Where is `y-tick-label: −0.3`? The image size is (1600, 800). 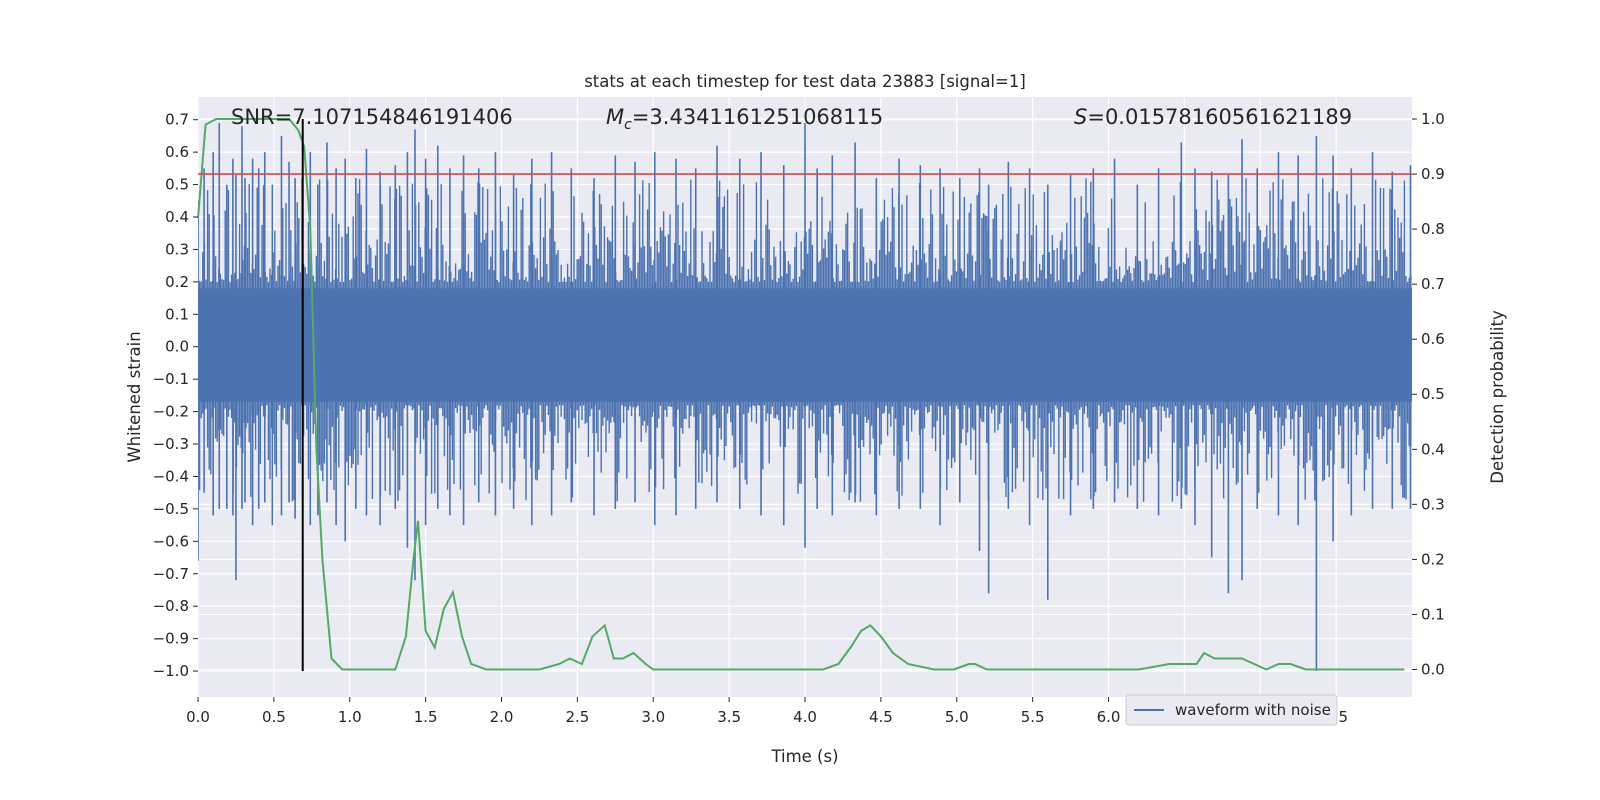
y-tick-label: −0.3 is located at coordinates (171, 444).